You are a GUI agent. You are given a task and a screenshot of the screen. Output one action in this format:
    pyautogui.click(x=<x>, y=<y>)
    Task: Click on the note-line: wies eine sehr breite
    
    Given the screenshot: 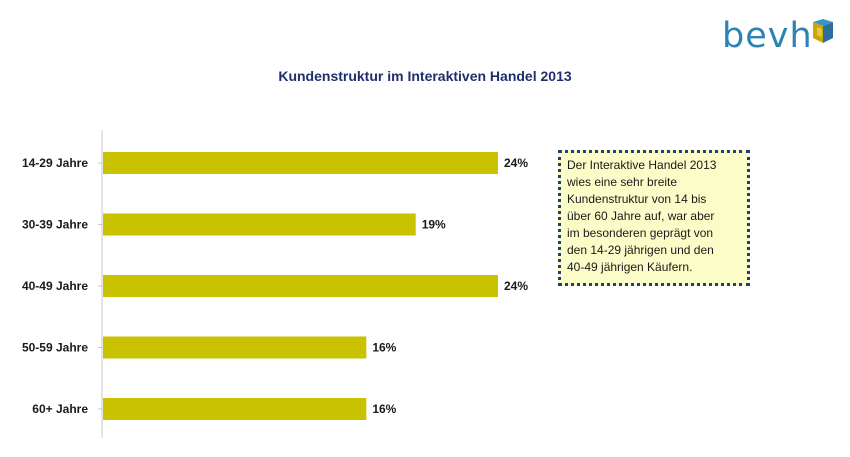 What is the action you would take?
    pyautogui.click(x=622, y=182)
    